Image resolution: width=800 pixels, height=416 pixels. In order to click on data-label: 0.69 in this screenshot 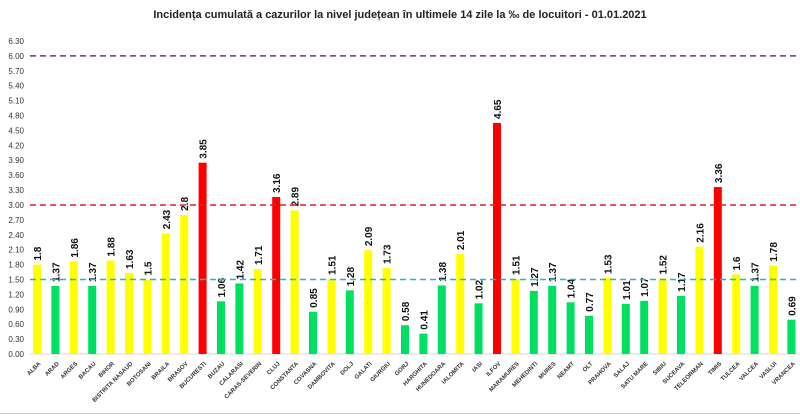, I will do `click(792, 306)`.